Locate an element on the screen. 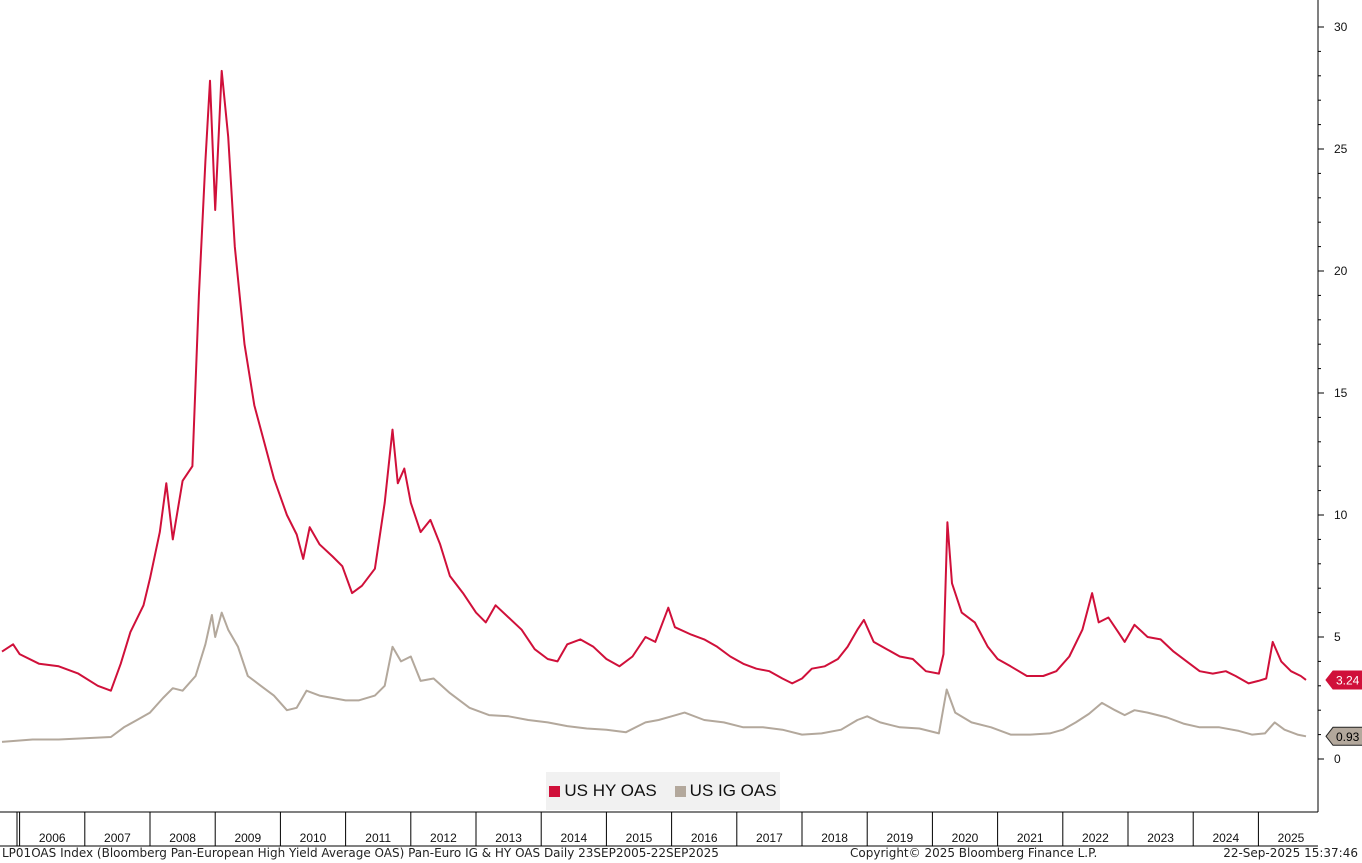 The width and height of the screenshot is (1362, 863). y-tick-label: 20 is located at coordinates (1341, 271).